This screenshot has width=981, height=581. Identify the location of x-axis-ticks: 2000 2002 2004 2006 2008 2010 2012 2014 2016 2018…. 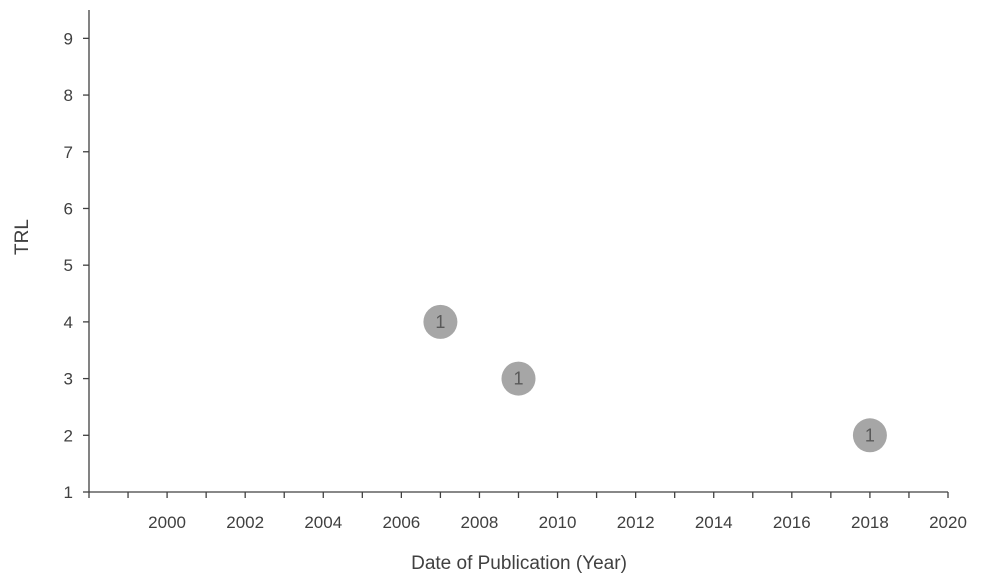
(527, 512).